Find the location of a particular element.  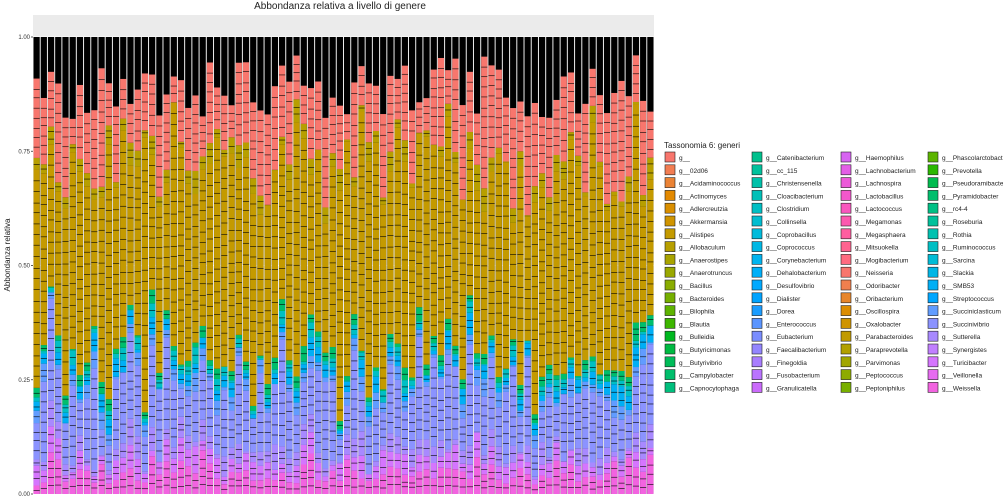

legend-label: g__Eubacterium is located at coordinates (789, 337).